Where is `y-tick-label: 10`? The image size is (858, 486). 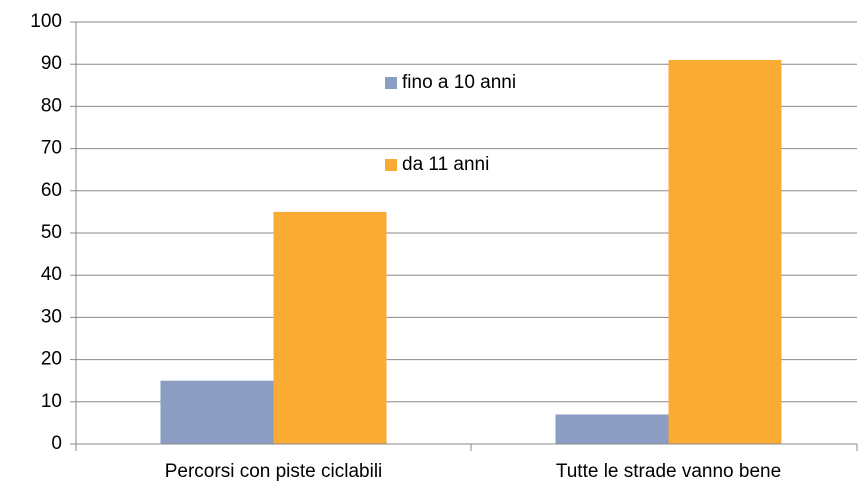 y-tick-label: 10 is located at coordinates (51, 401).